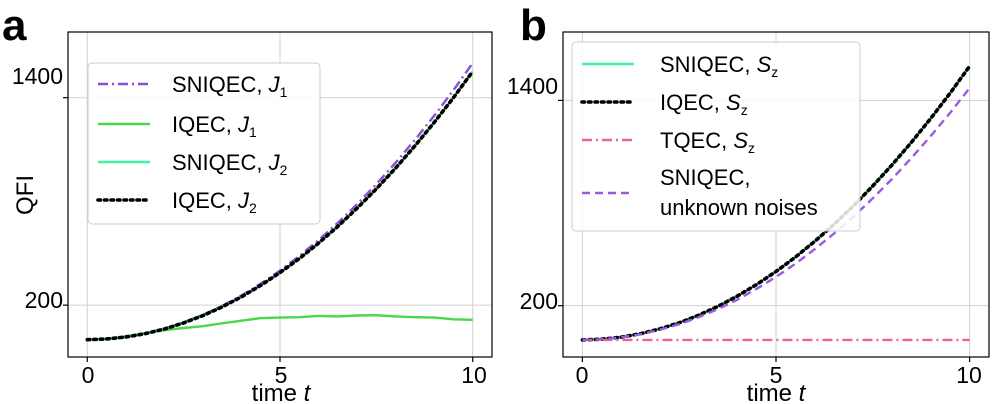 This screenshot has height=404, width=997. Describe the element at coordinates (739, 207) in the screenshot. I see `legend-b-label-3-line2: unknown noises` at that location.